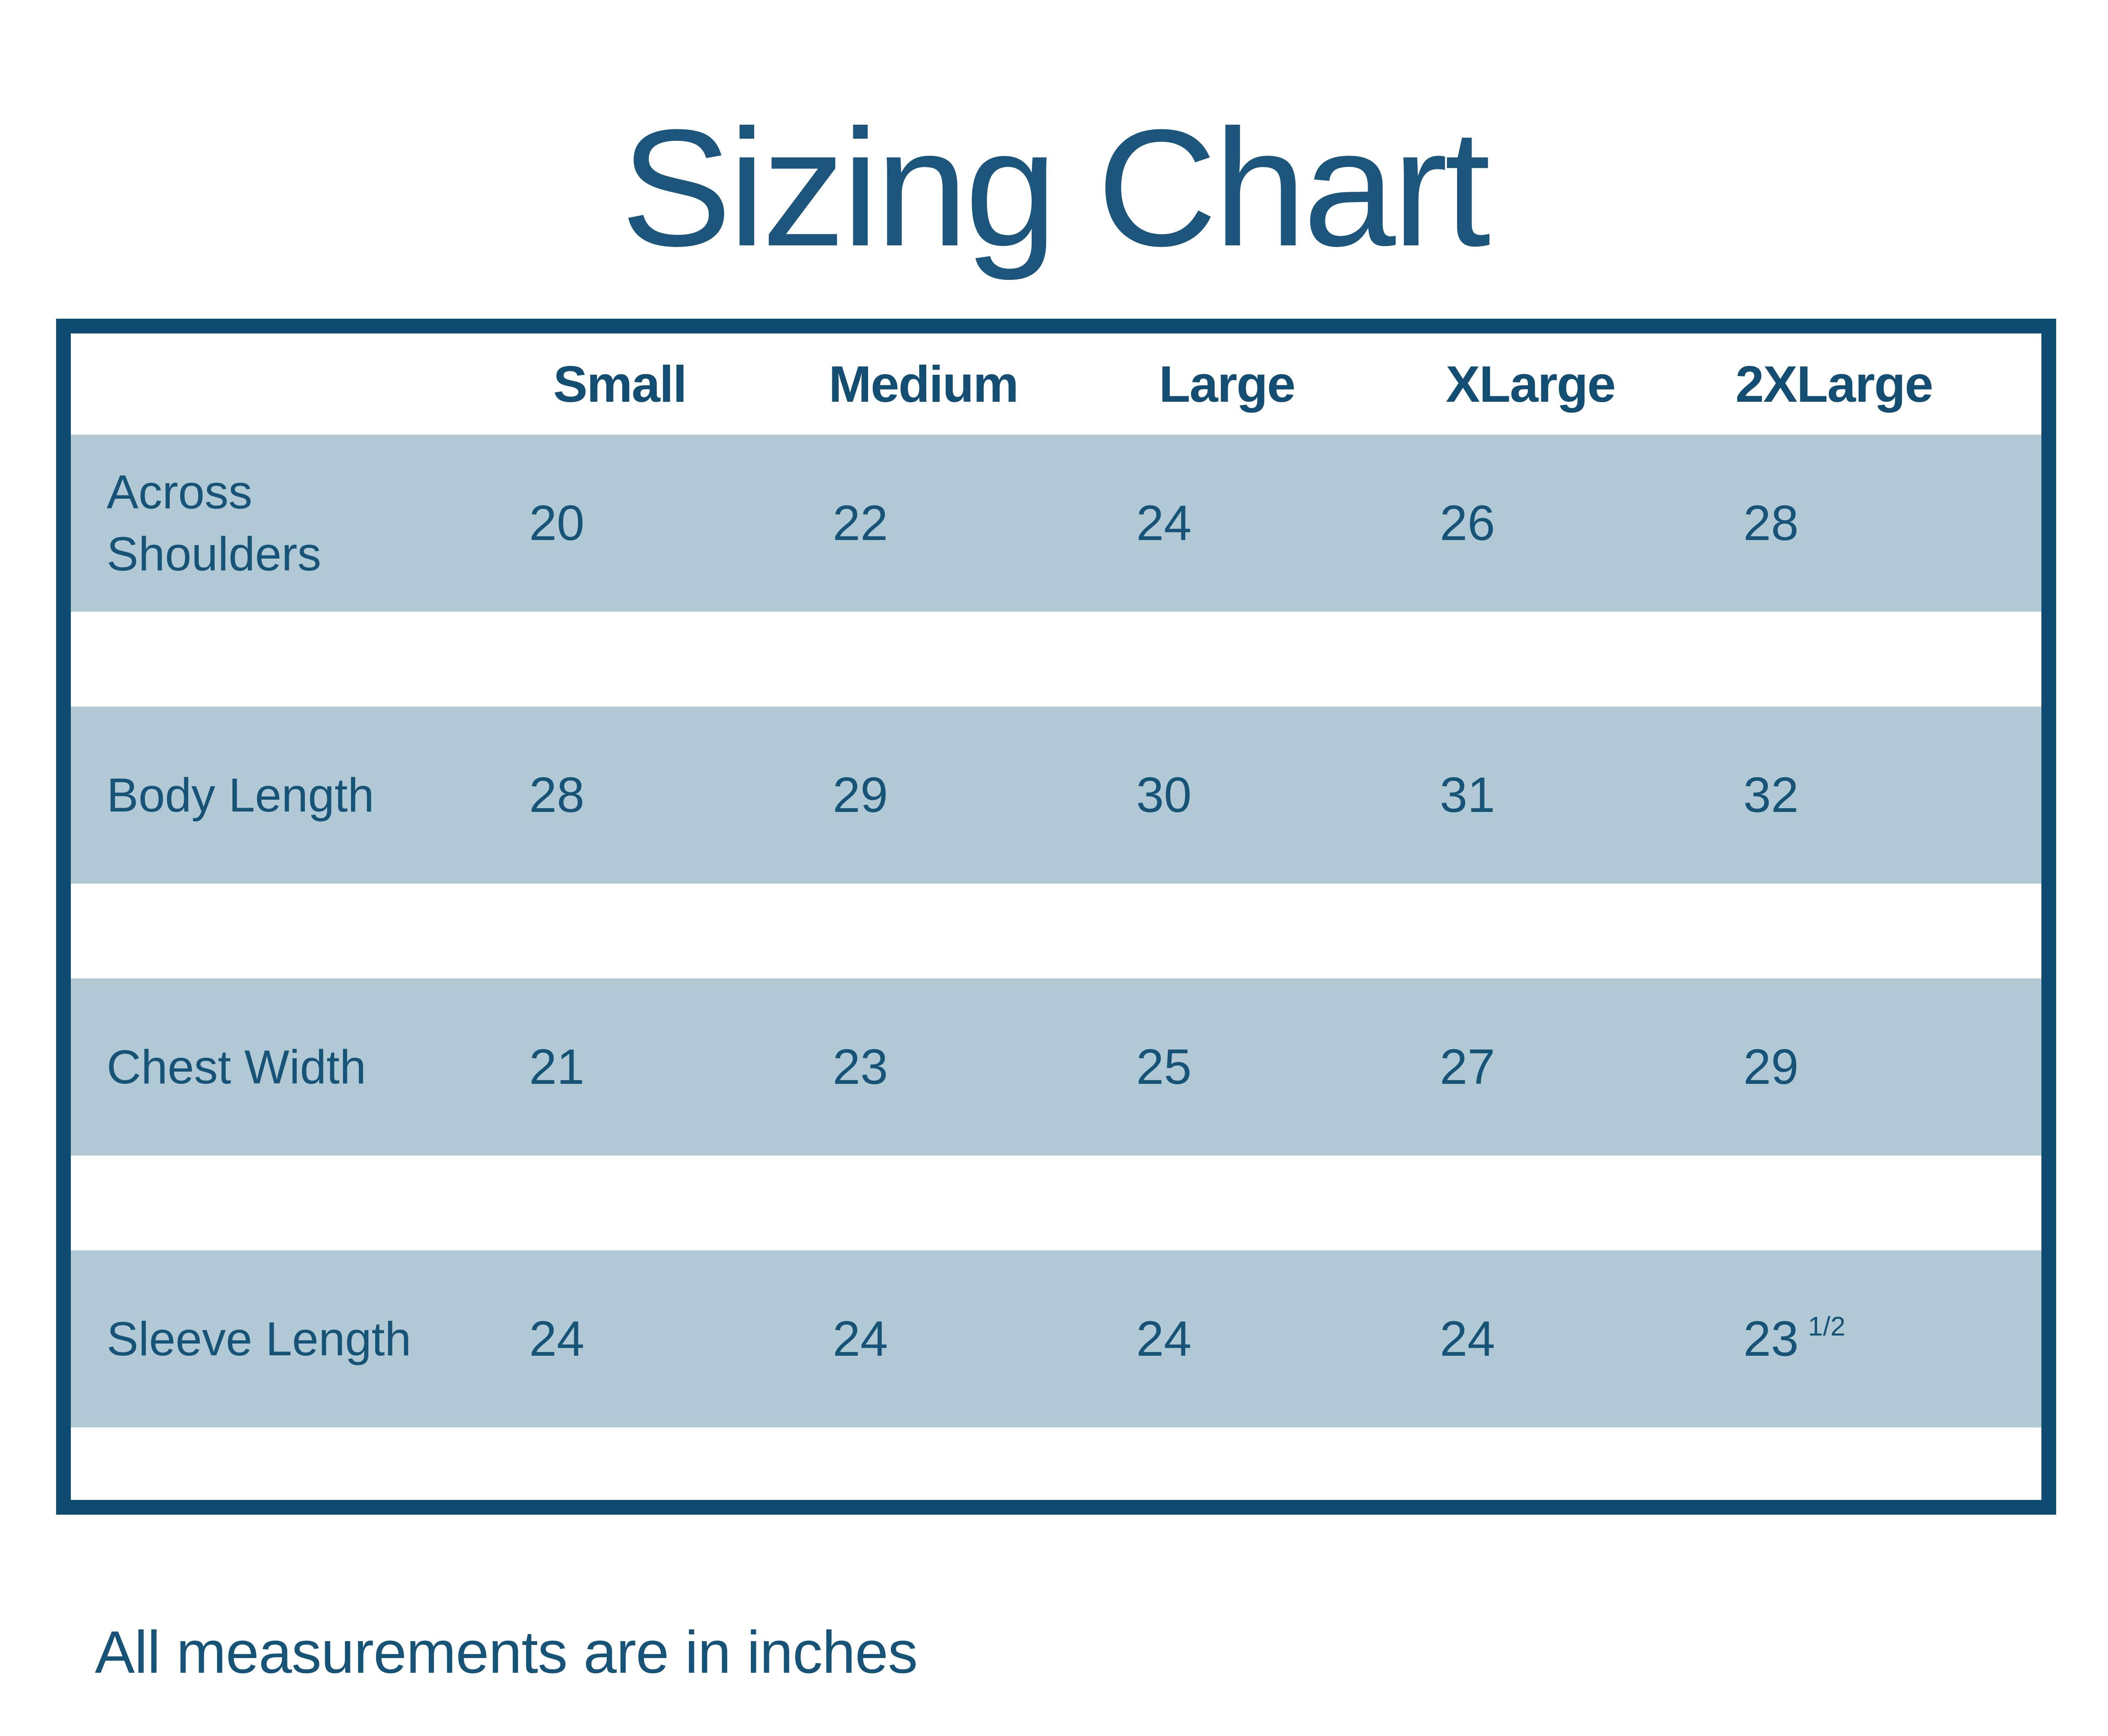 Image resolution: width=2108 pixels, height=1736 pixels. I want to click on table-cell: 26, so click(1467, 523).